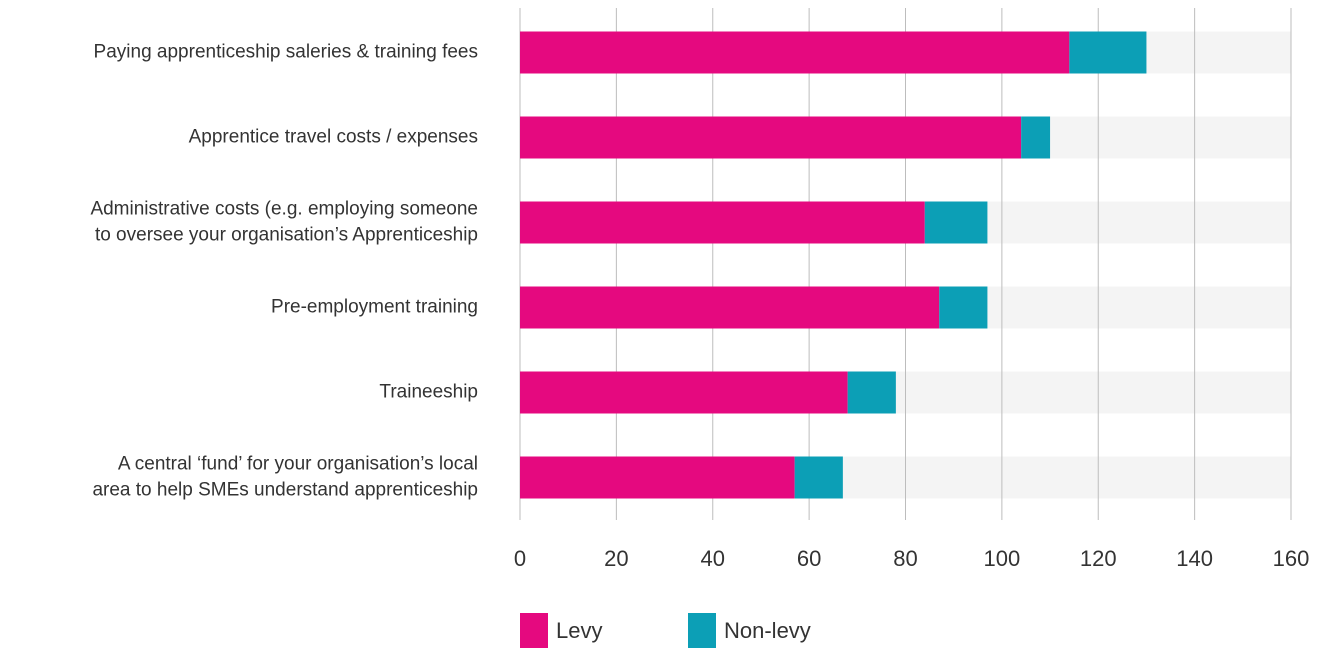 The width and height of the screenshot is (1324, 648). Describe the element at coordinates (616, 558) in the screenshot. I see `x-tick-label: 20` at that location.